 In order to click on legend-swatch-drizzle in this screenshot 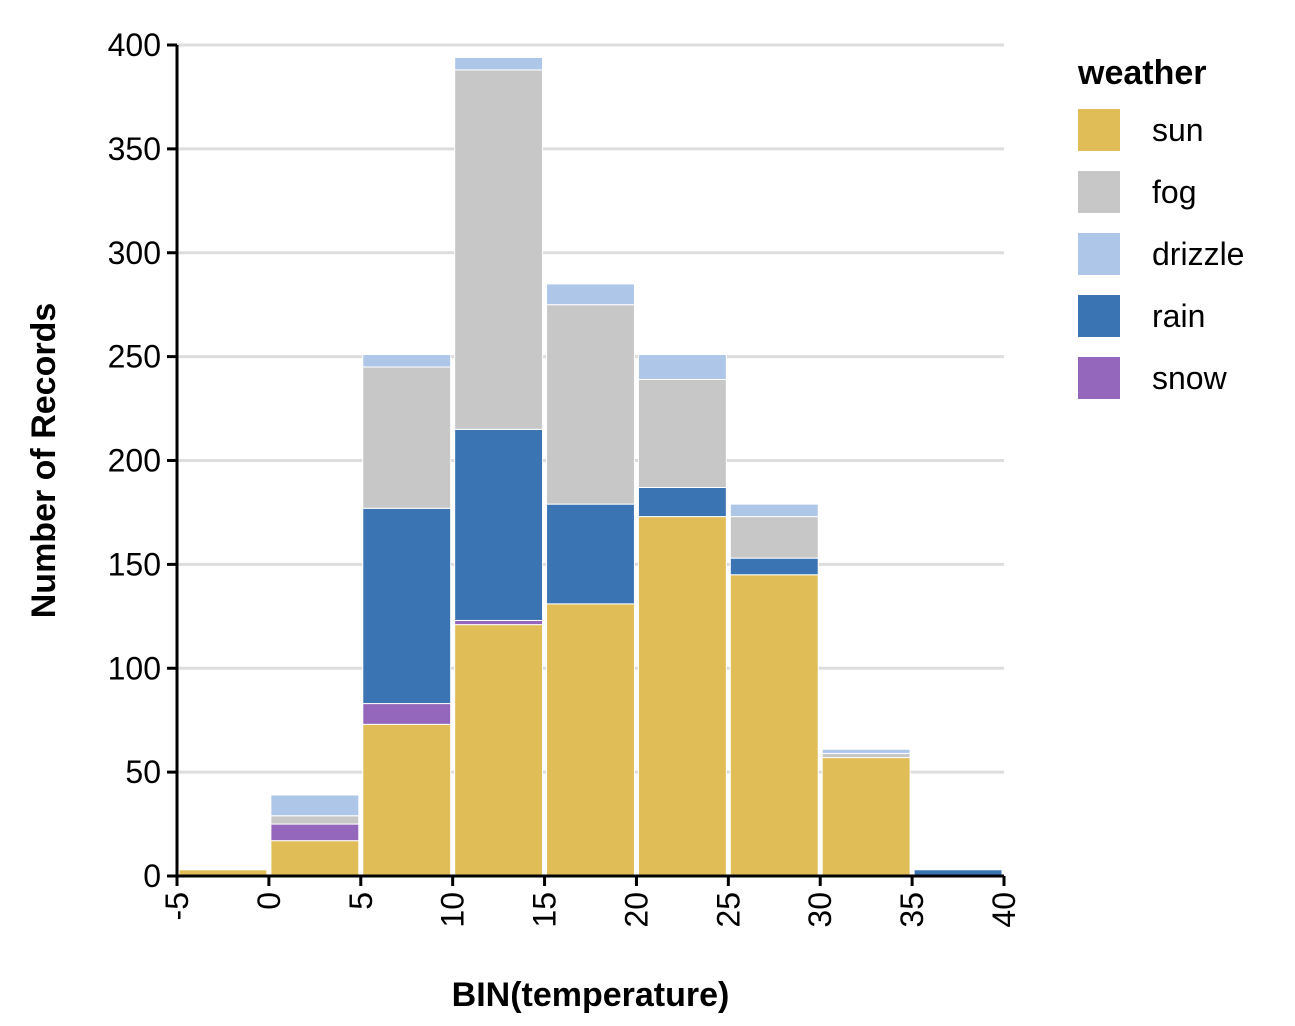, I will do `click(1099, 254)`.